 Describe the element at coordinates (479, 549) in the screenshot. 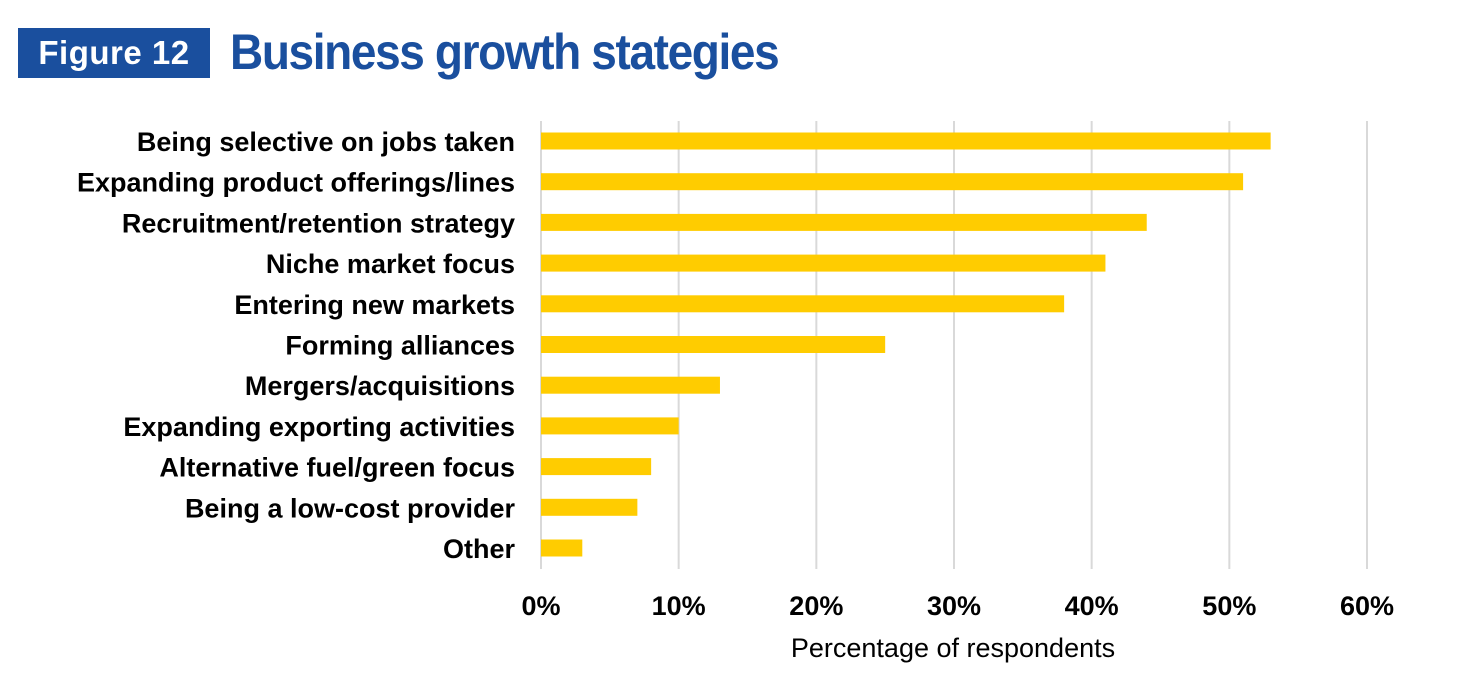

I see `category-label: Other` at that location.